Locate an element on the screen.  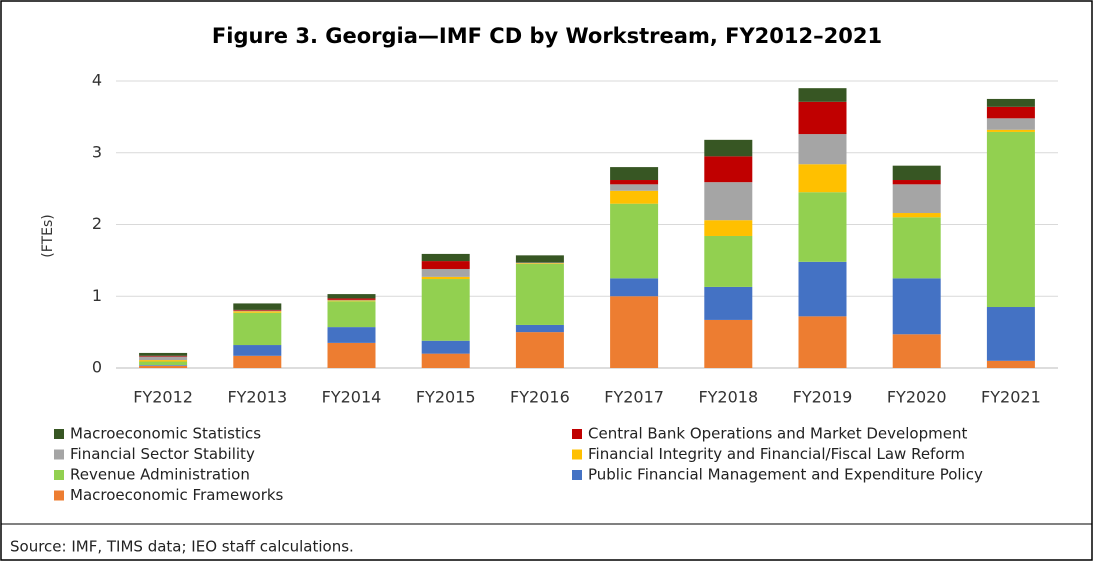
y-tick-label: 2 is located at coordinates (97, 223).